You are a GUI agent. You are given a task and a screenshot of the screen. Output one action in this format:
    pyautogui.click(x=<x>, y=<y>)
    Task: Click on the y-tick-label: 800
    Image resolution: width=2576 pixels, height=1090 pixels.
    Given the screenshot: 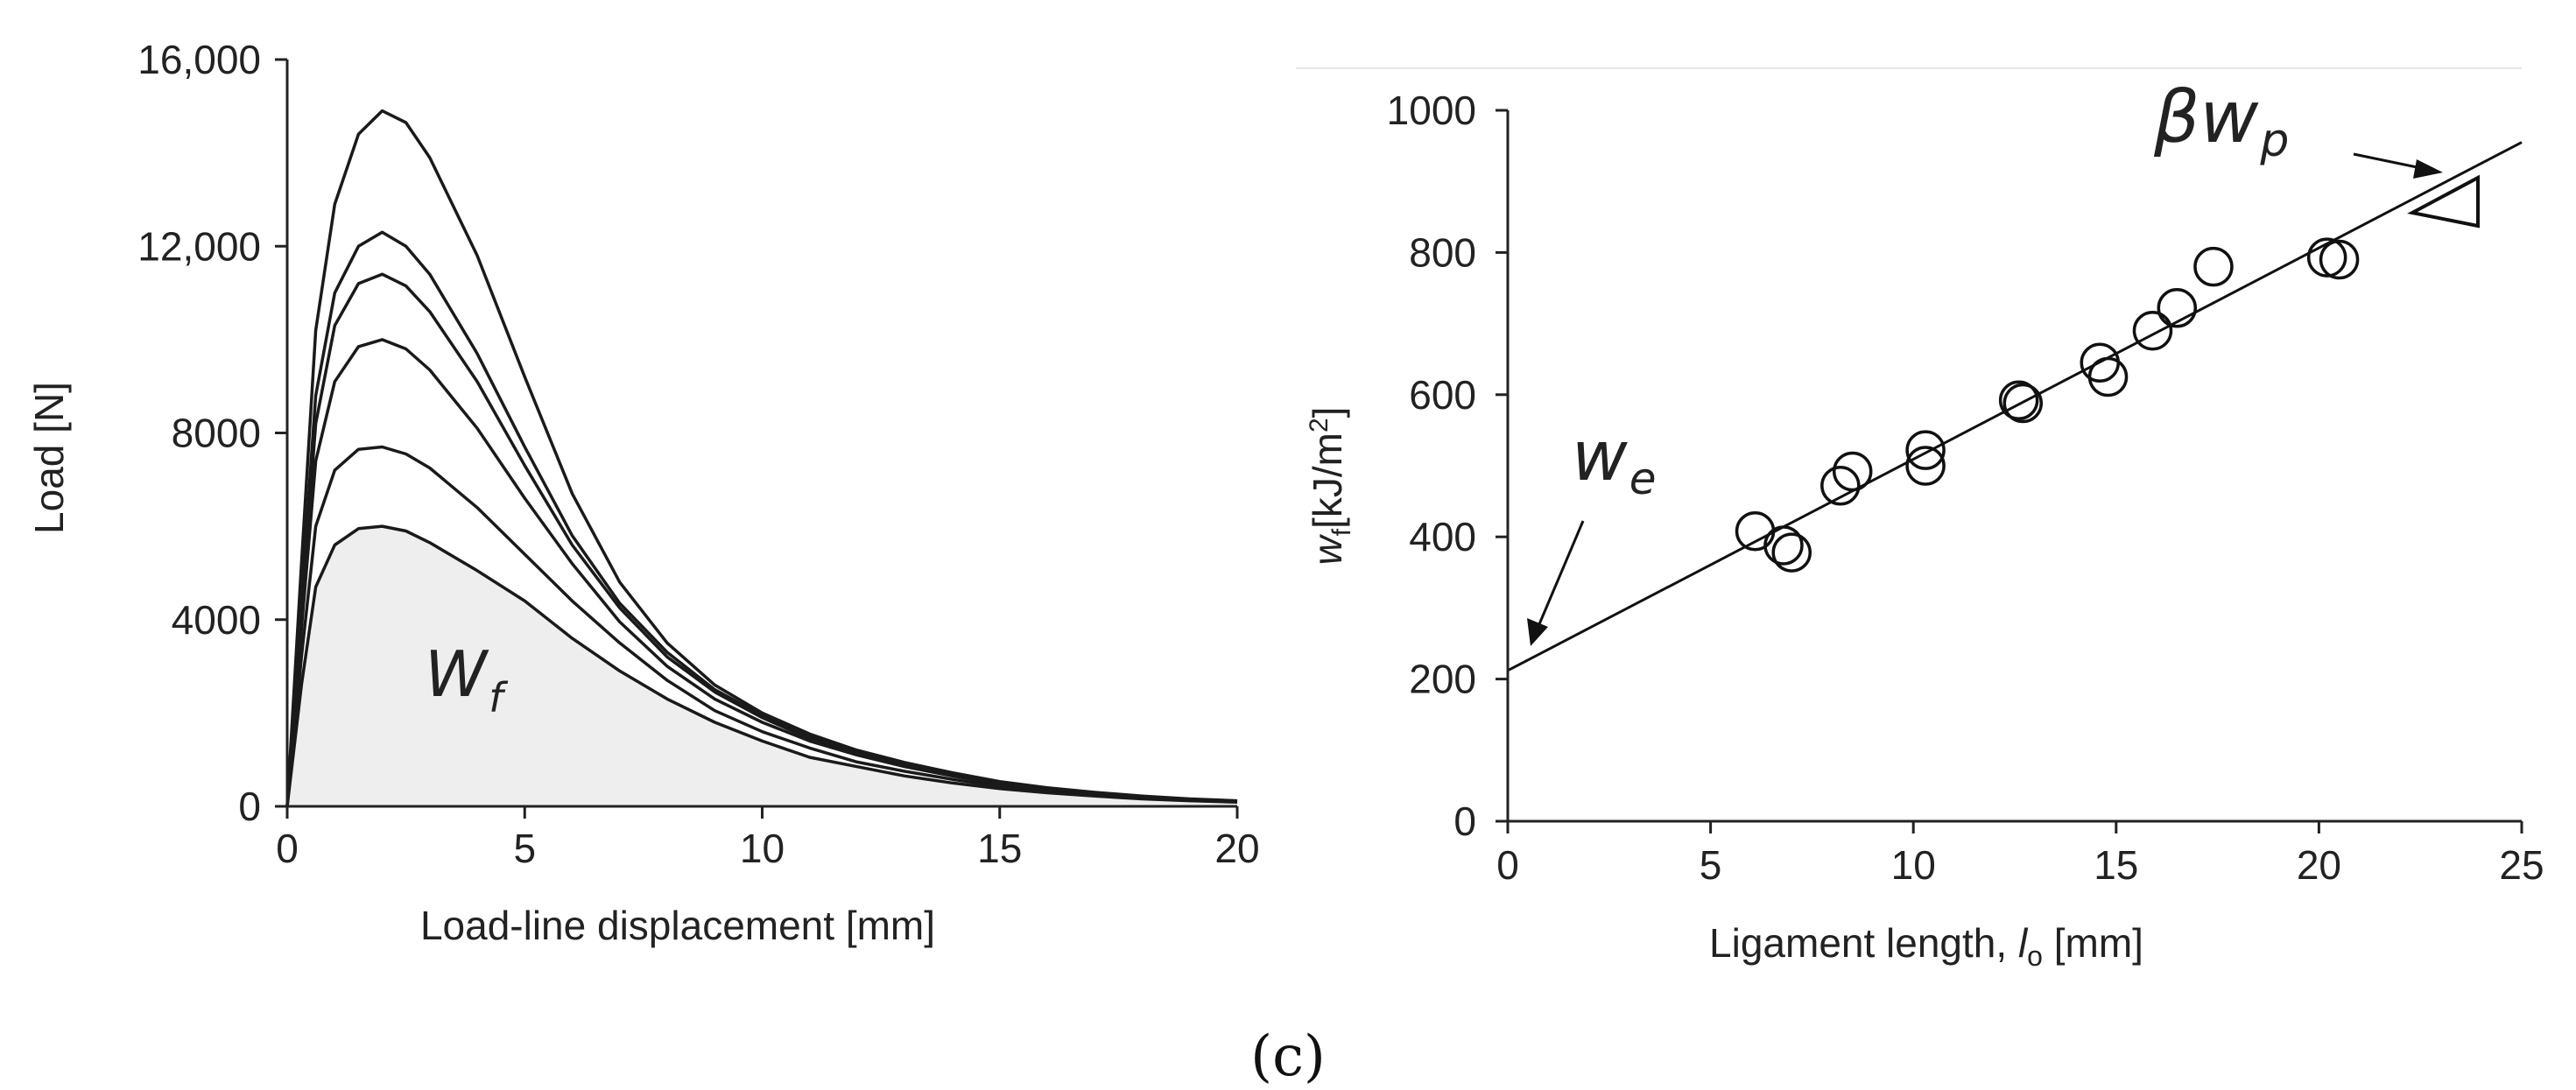 What is the action you would take?
    pyautogui.click(x=1442, y=252)
    